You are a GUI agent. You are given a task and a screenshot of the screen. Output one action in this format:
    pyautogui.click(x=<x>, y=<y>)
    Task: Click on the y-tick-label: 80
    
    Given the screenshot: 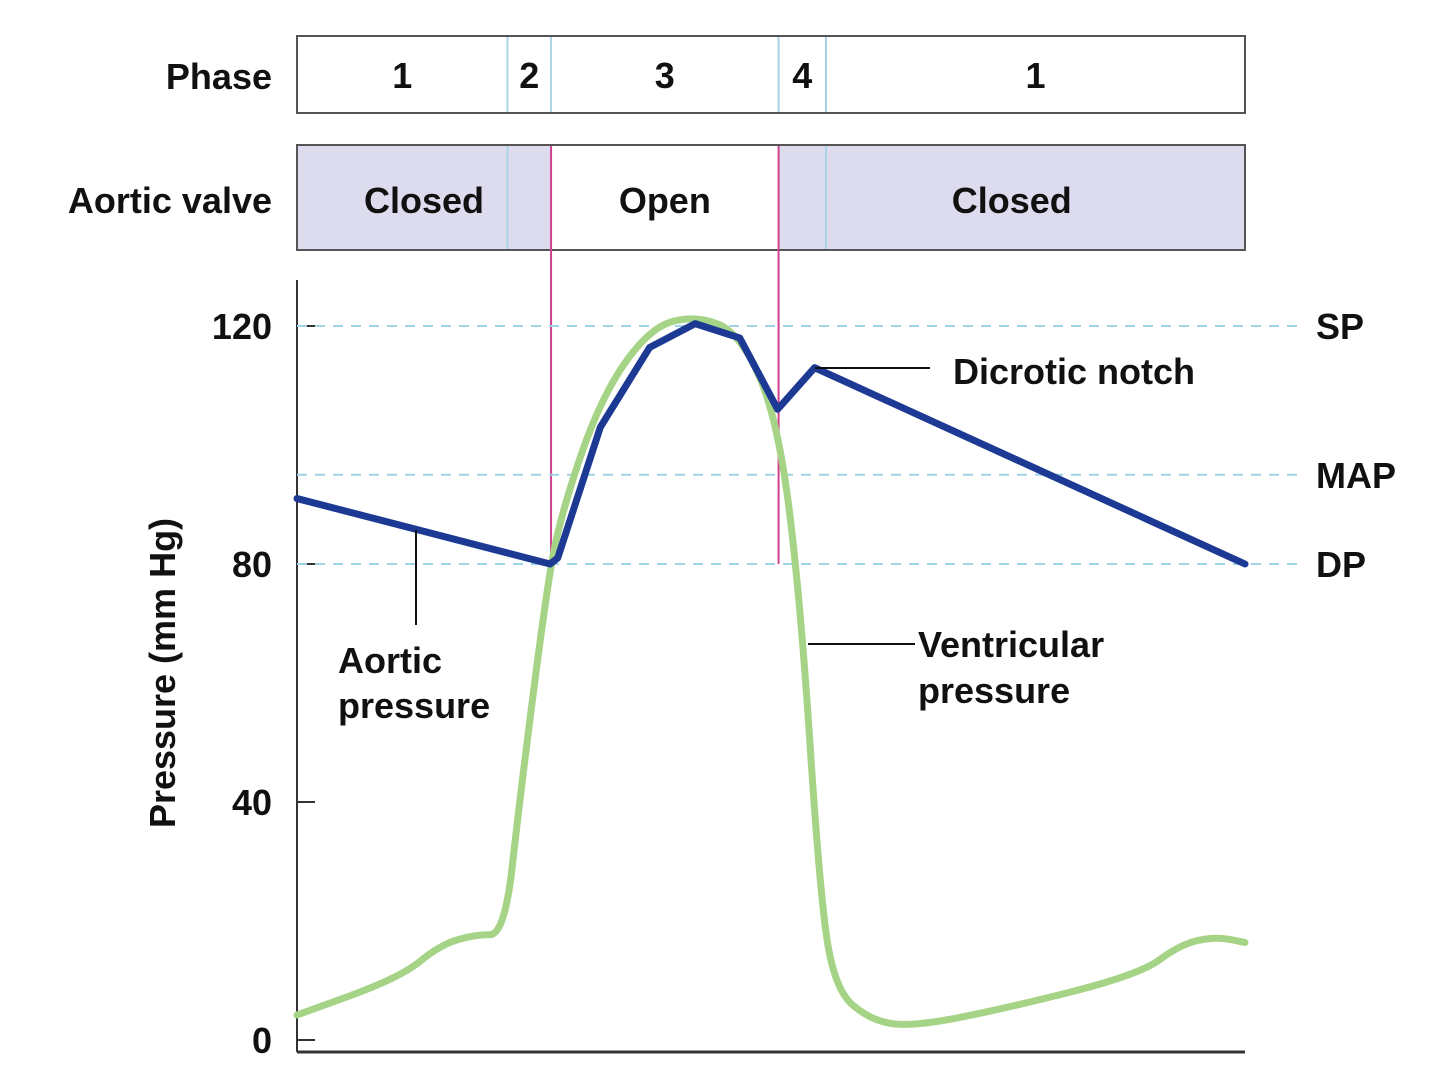 What is the action you would take?
    pyautogui.click(x=252, y=564)
    